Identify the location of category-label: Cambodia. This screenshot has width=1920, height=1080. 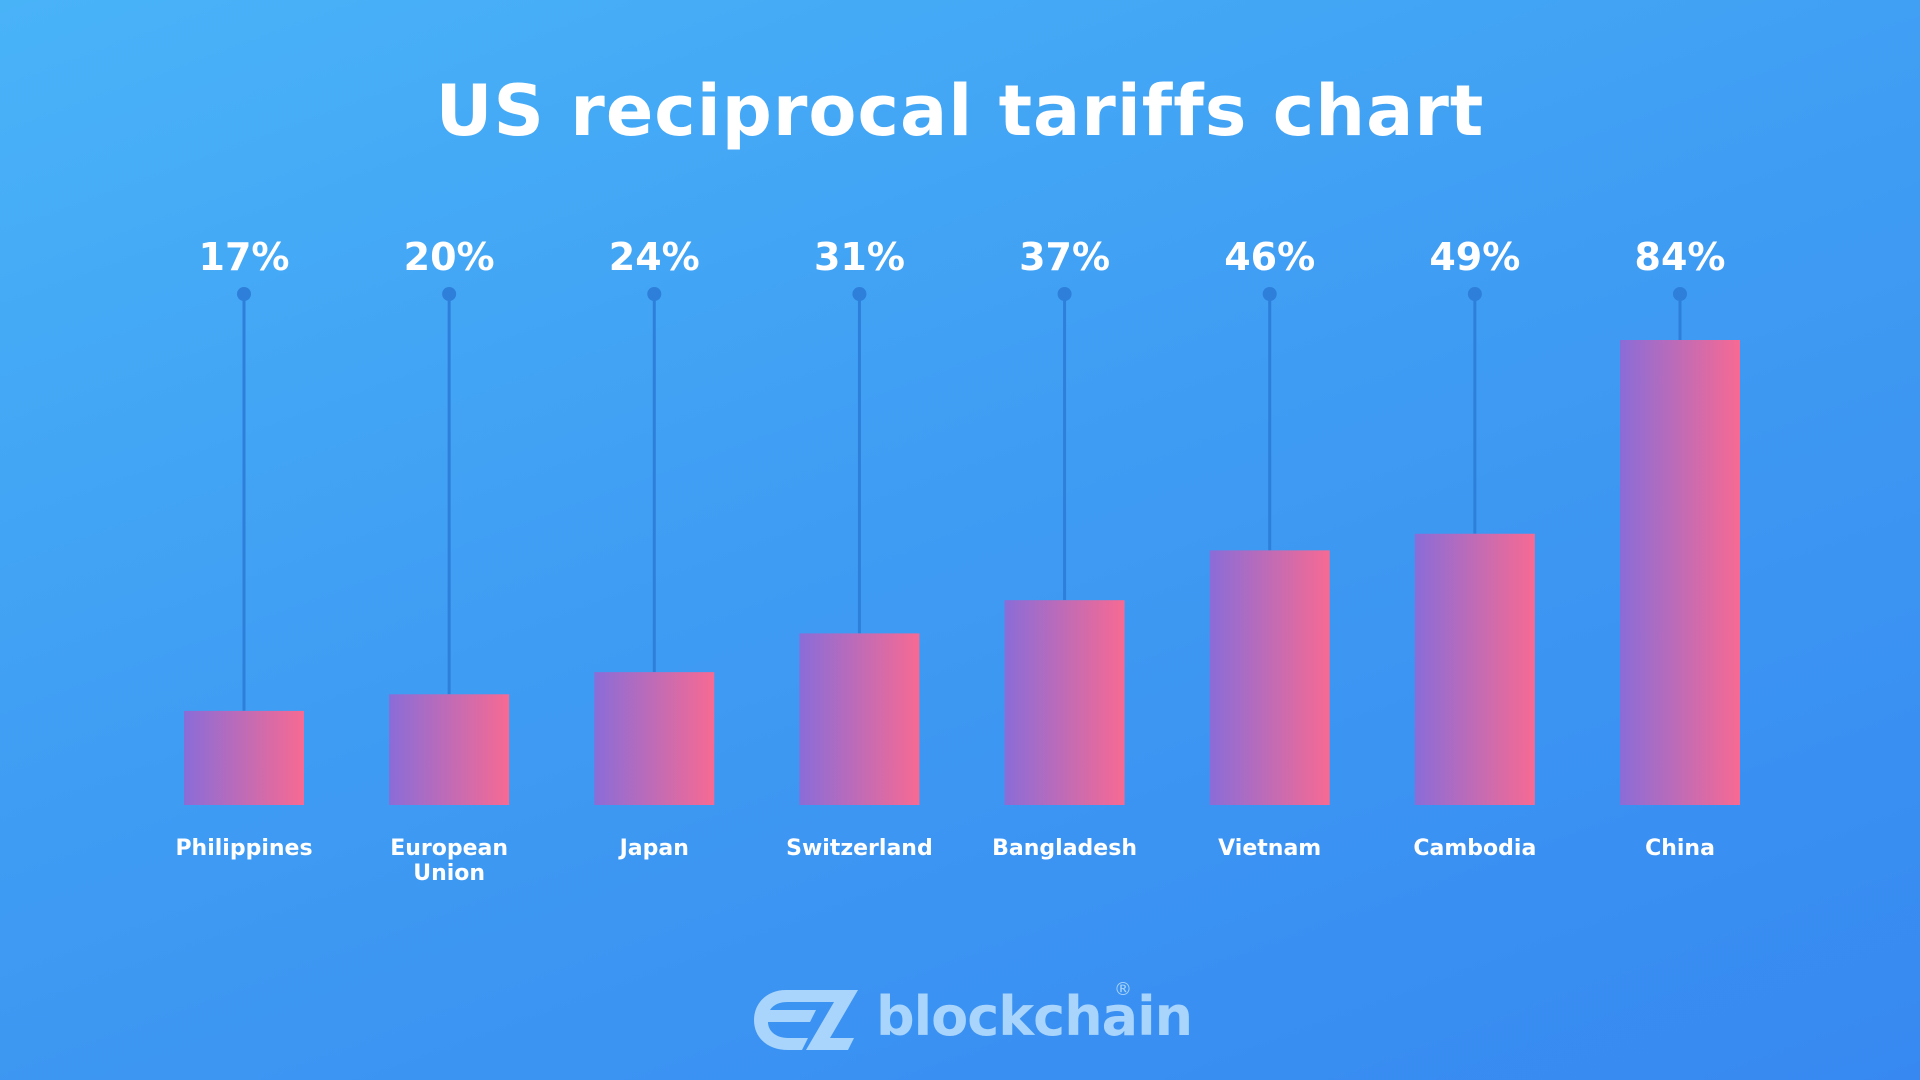
(1474, 848).